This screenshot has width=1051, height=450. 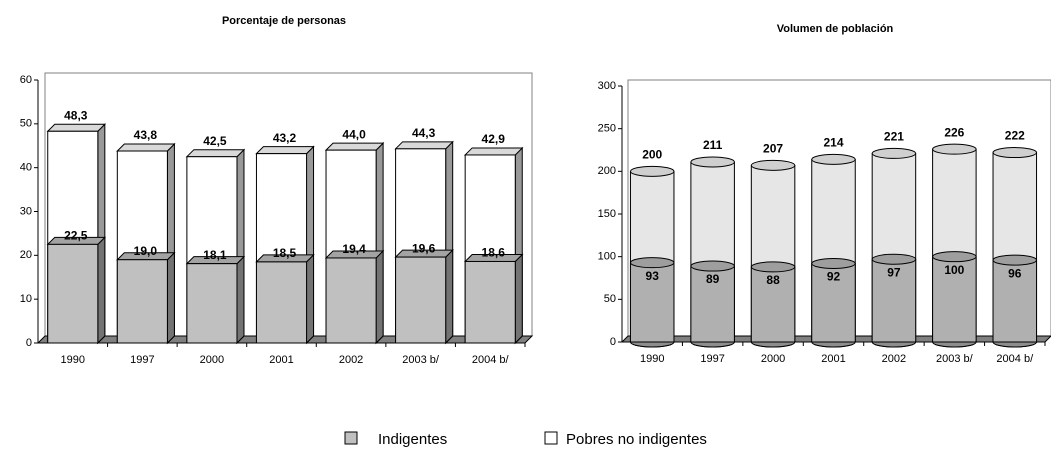 What do you see at coordinates (833, 143) in the screenshot?
I see `value-label: 214` at bounding box center [833, 143].